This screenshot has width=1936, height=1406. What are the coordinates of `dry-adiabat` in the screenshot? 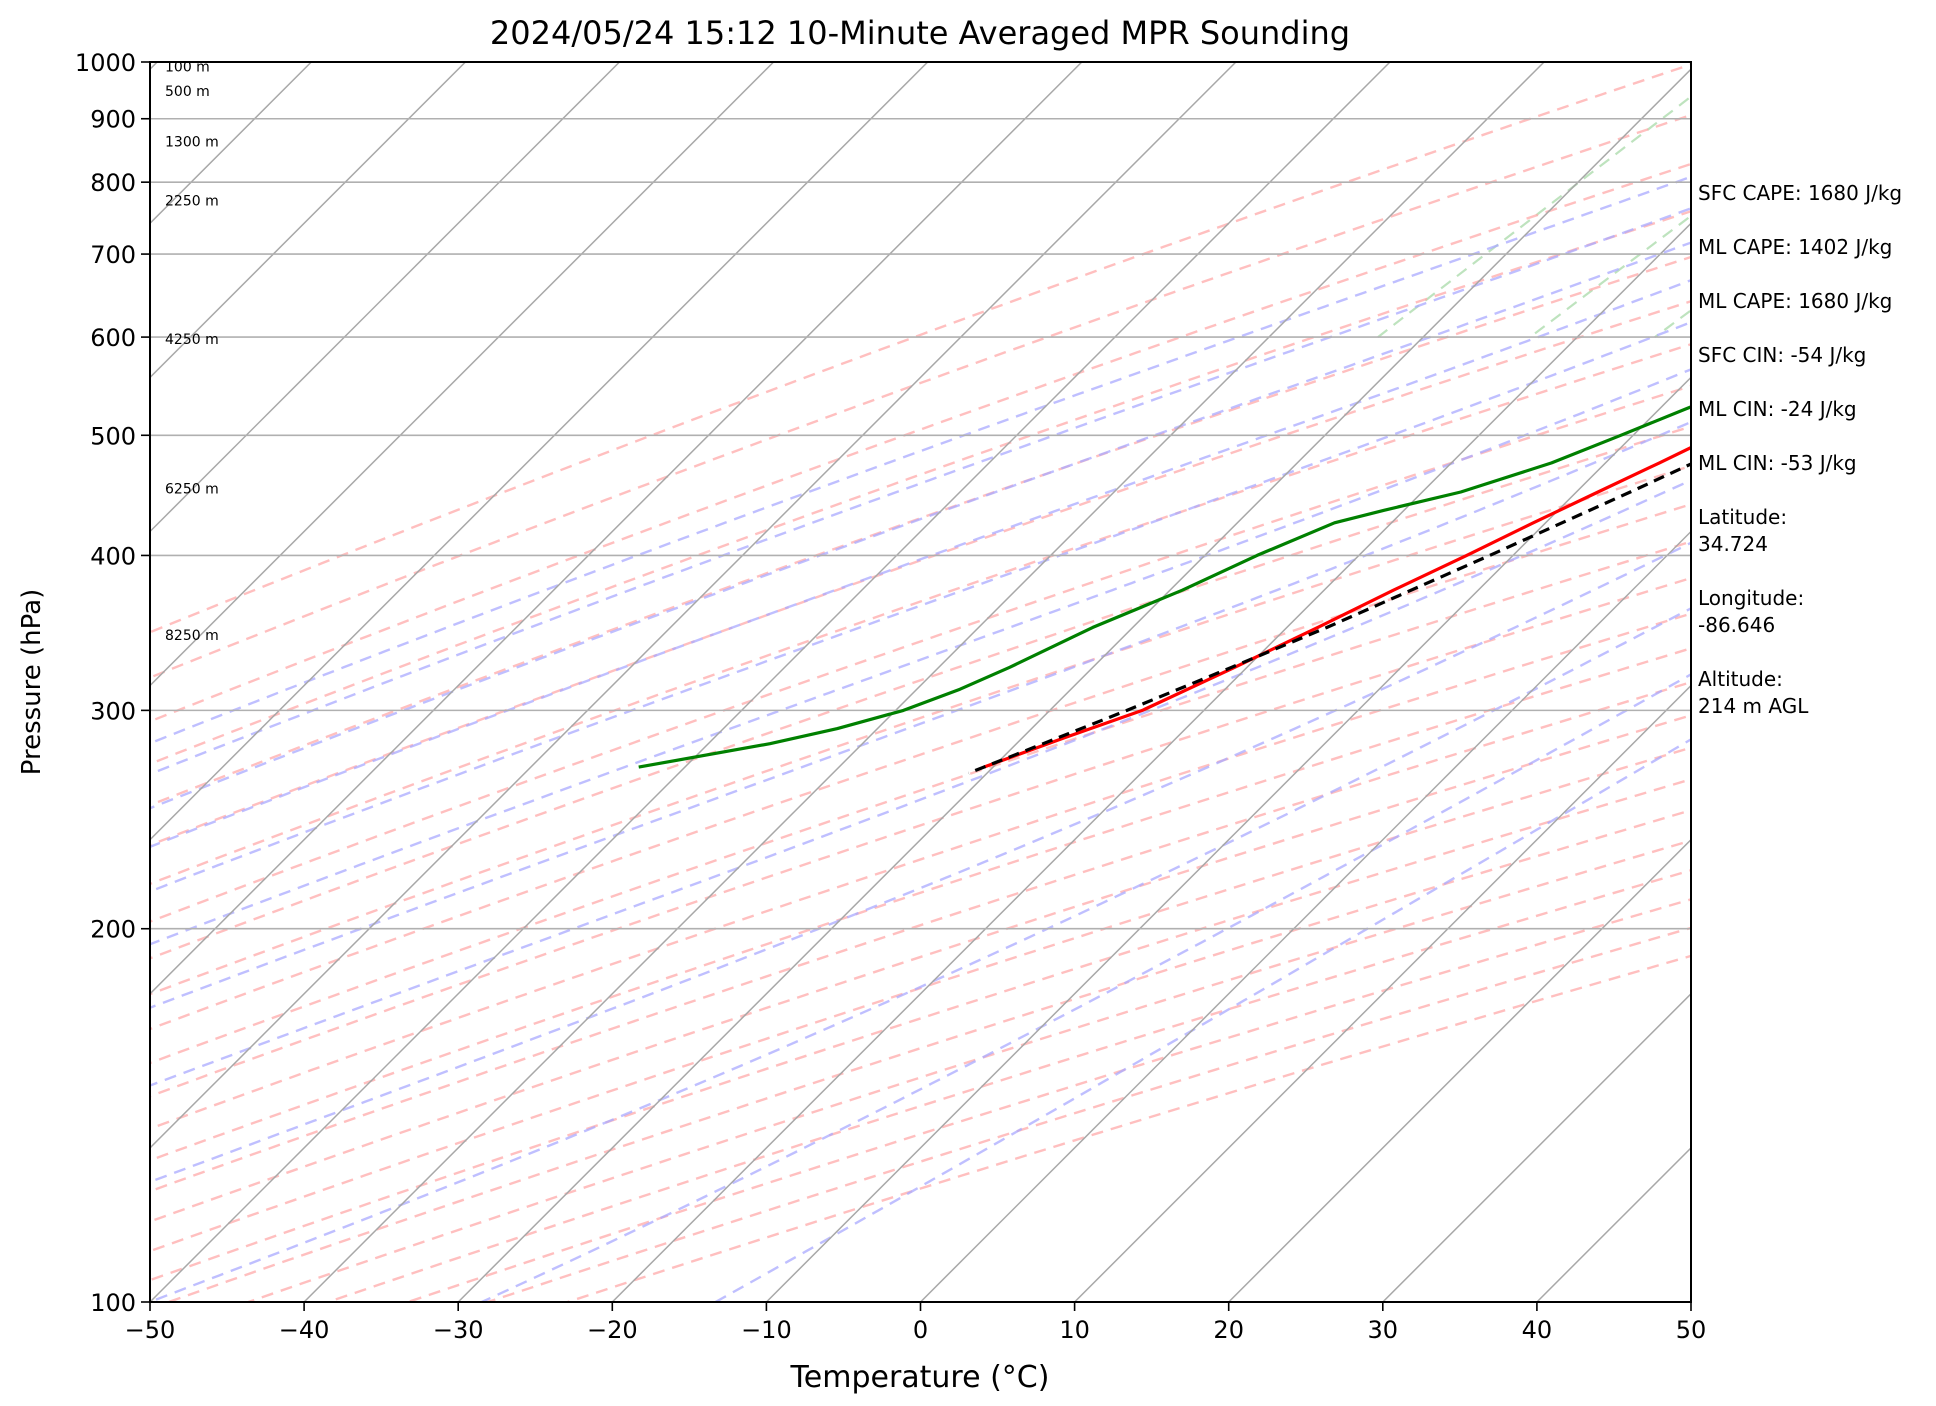 It's located at (1129, 1128).